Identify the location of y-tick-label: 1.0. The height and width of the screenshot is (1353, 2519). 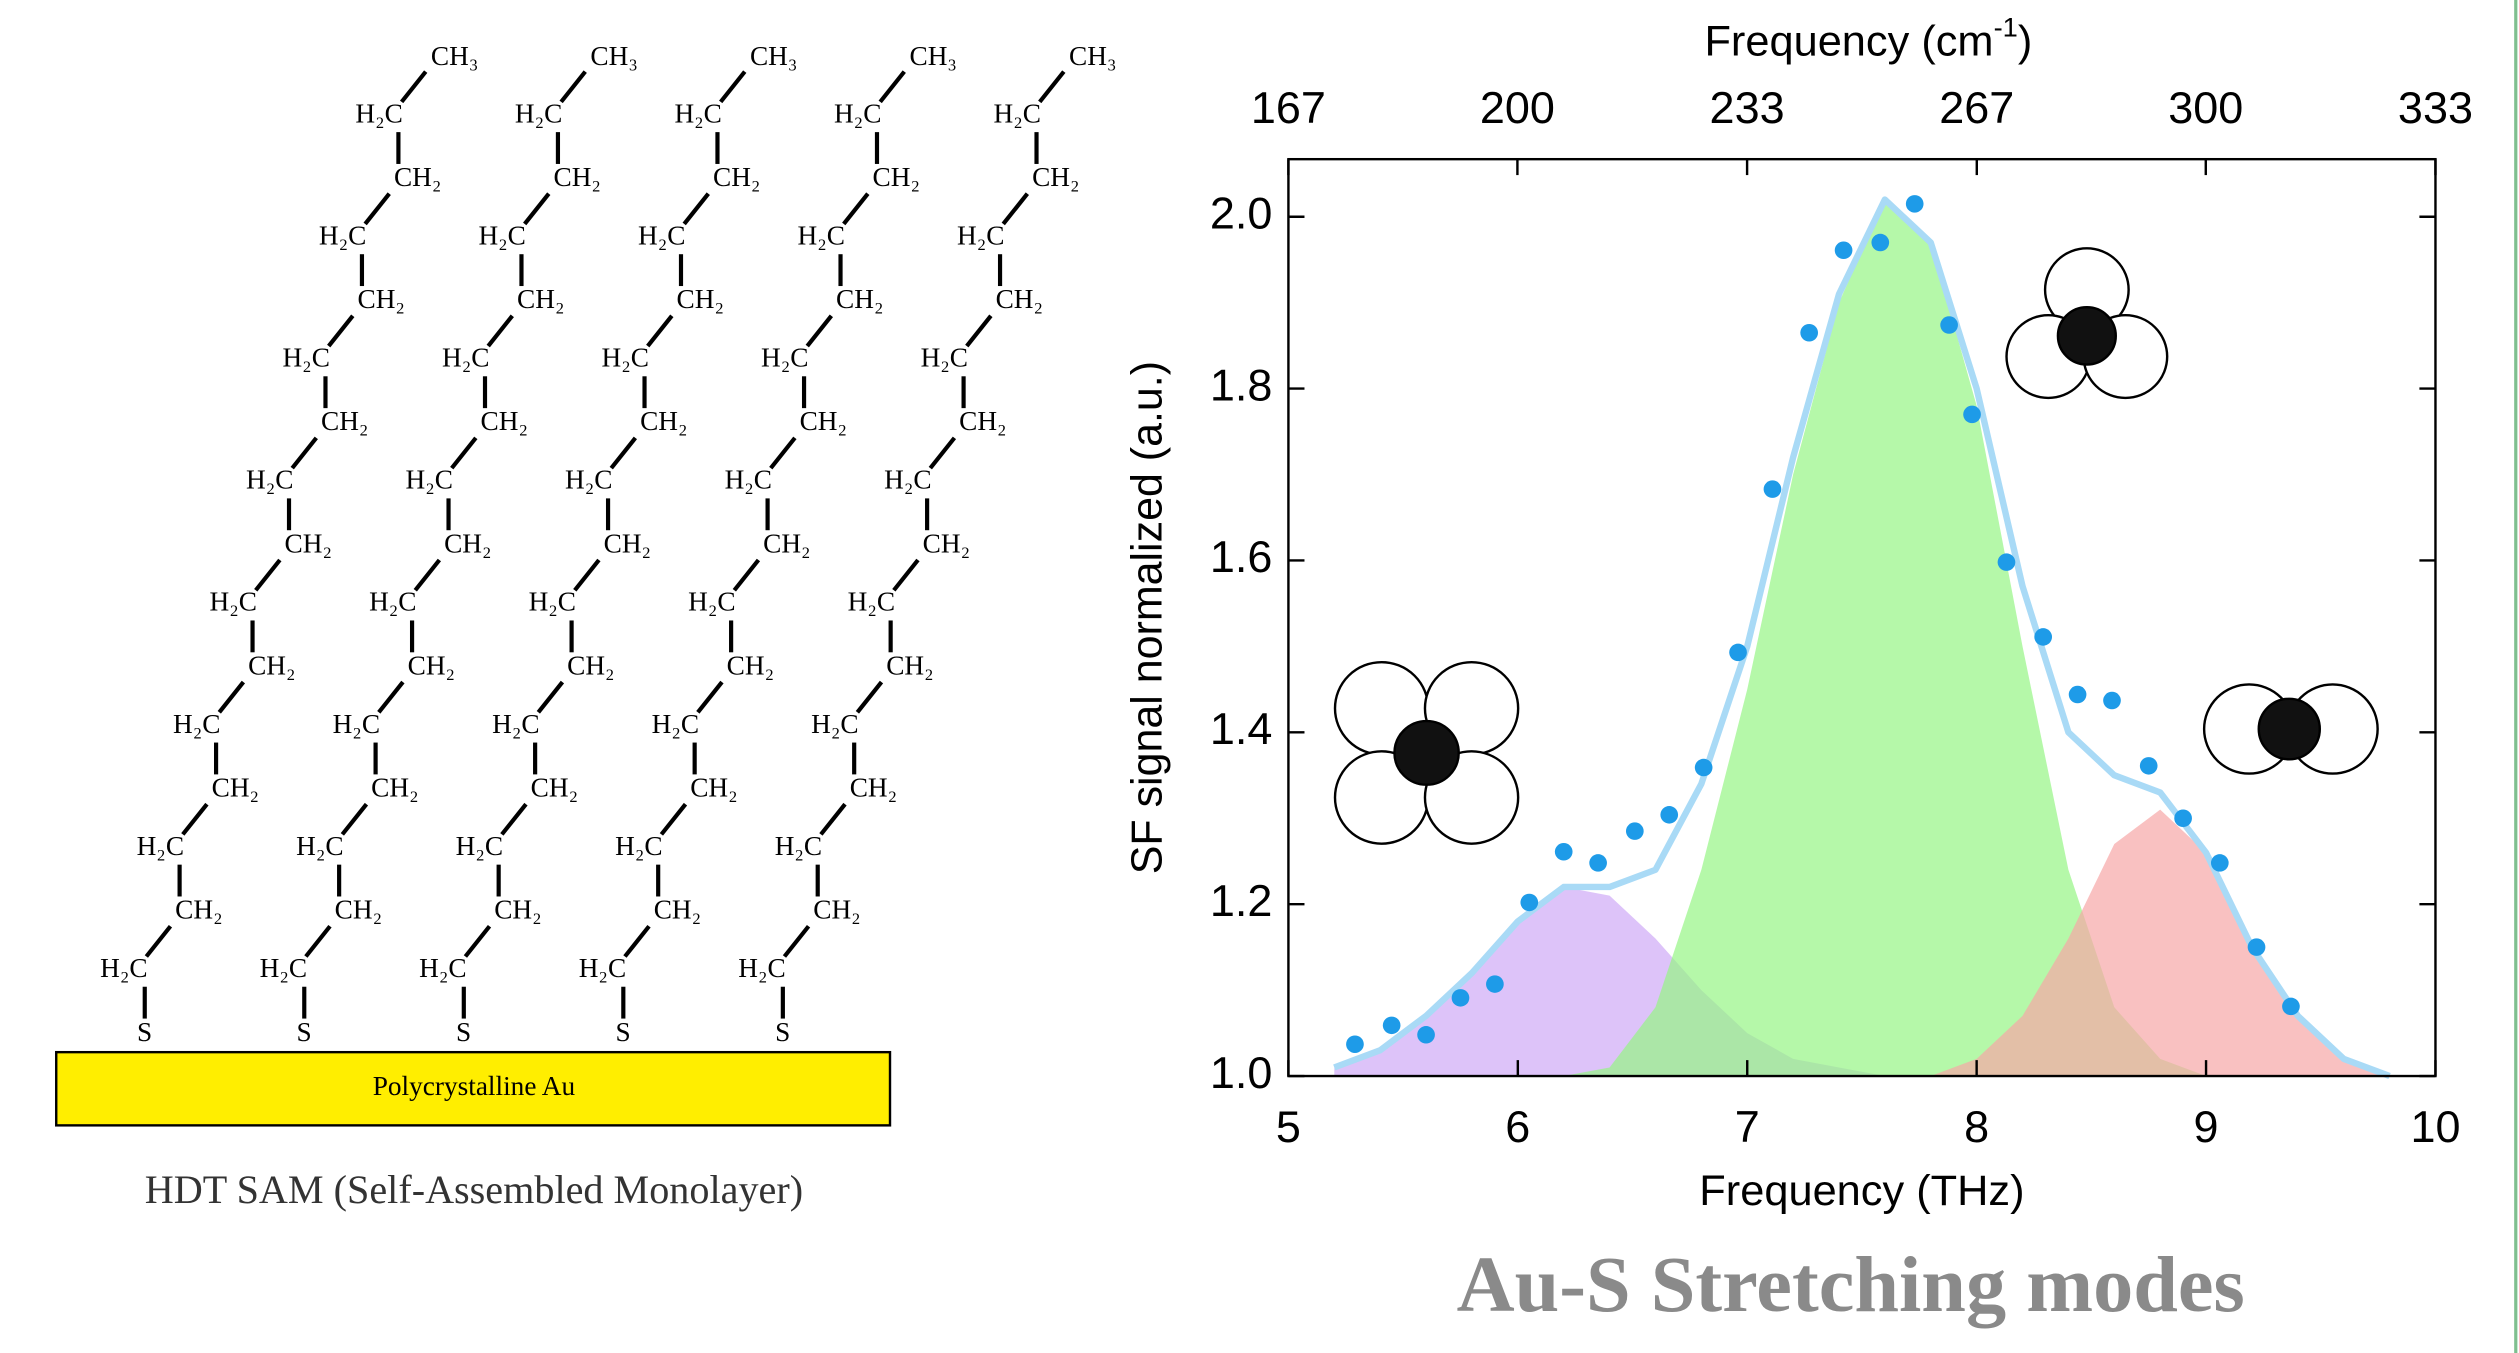
(1241, 1073).